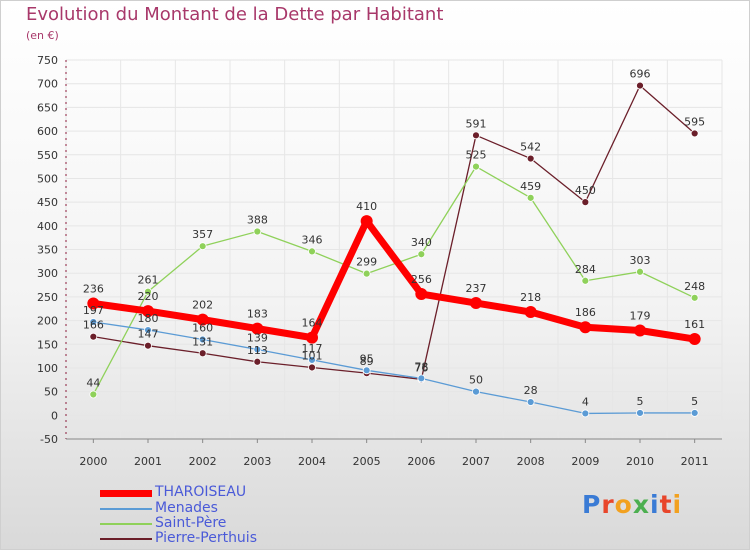 This screenshot has width=750, height=550. What do you see at coordinates (148, 296) in the screenshot?
I see `data-label-tharoiseau: 220` at bounding box center [148, 296].